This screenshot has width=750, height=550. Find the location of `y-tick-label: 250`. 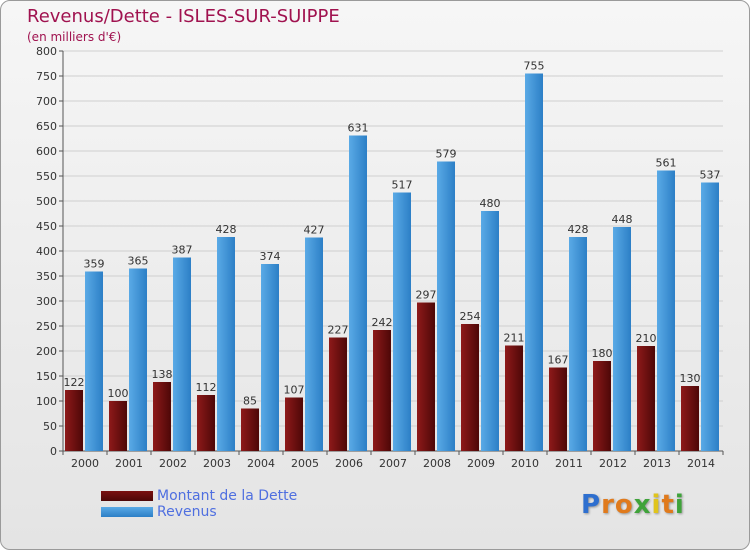

y-tick-label: 250 is located at coordinates (46, 326).